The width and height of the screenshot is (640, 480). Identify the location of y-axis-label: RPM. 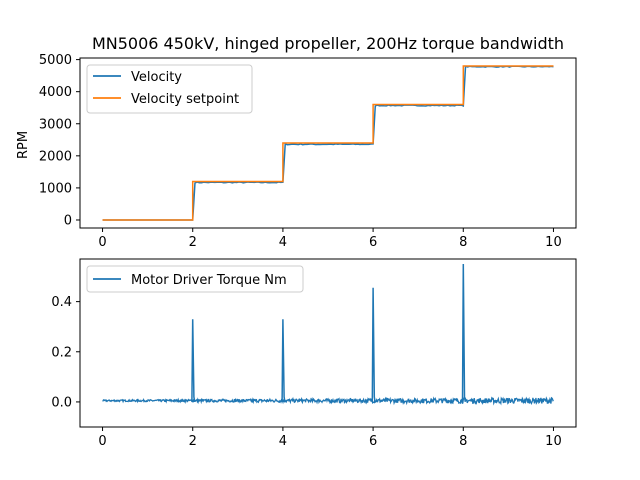
(23, 145).